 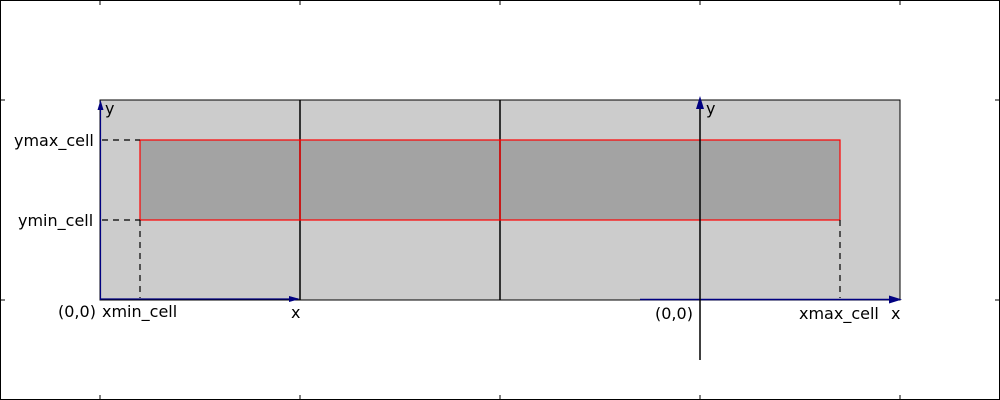 What do you see at coordinates (895, 313) in the screenshot?
I see `x-axis-right-label: x` at bounding box center [895, 313].